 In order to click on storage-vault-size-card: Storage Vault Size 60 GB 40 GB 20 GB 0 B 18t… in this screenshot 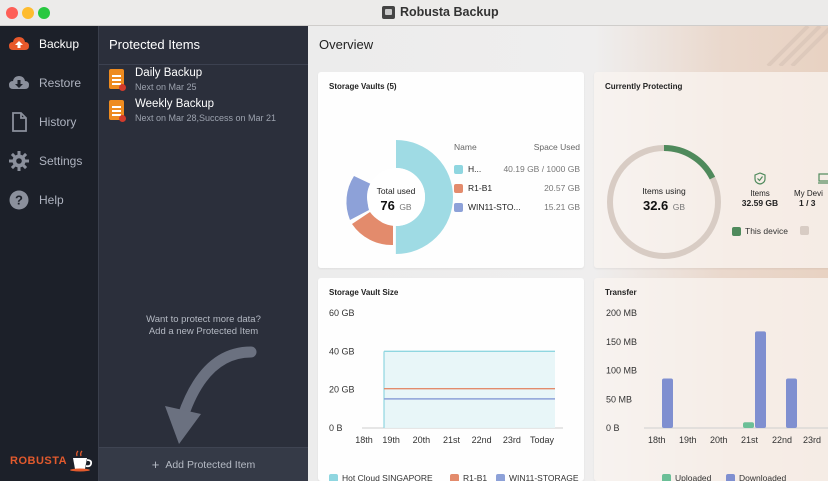, I will do `click(451, 379)`.